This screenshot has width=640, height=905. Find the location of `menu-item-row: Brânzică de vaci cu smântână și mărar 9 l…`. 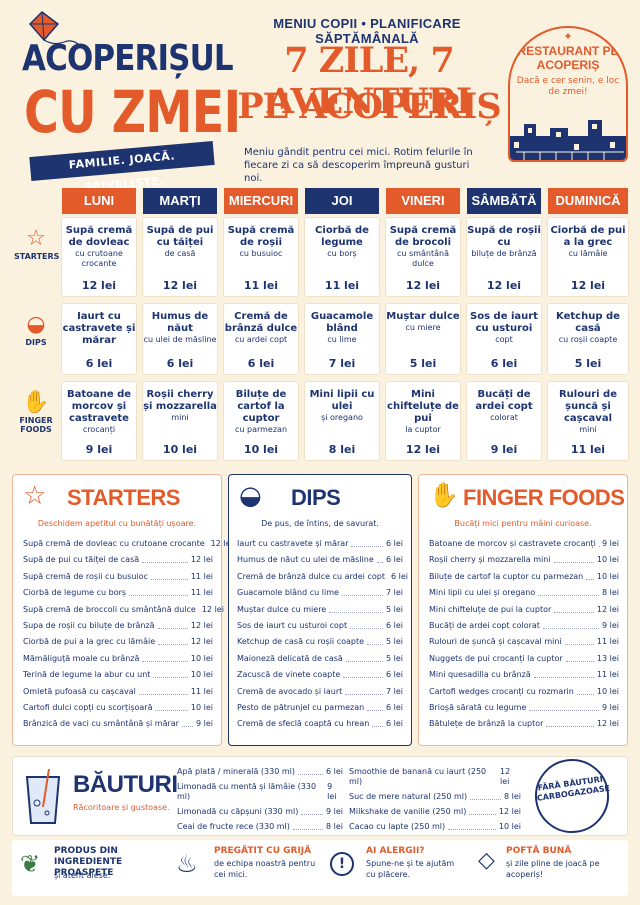

menu-item-row: Brânzică de vaci cu smântână și mărar 9 l… is located at coordinates (118, 724).